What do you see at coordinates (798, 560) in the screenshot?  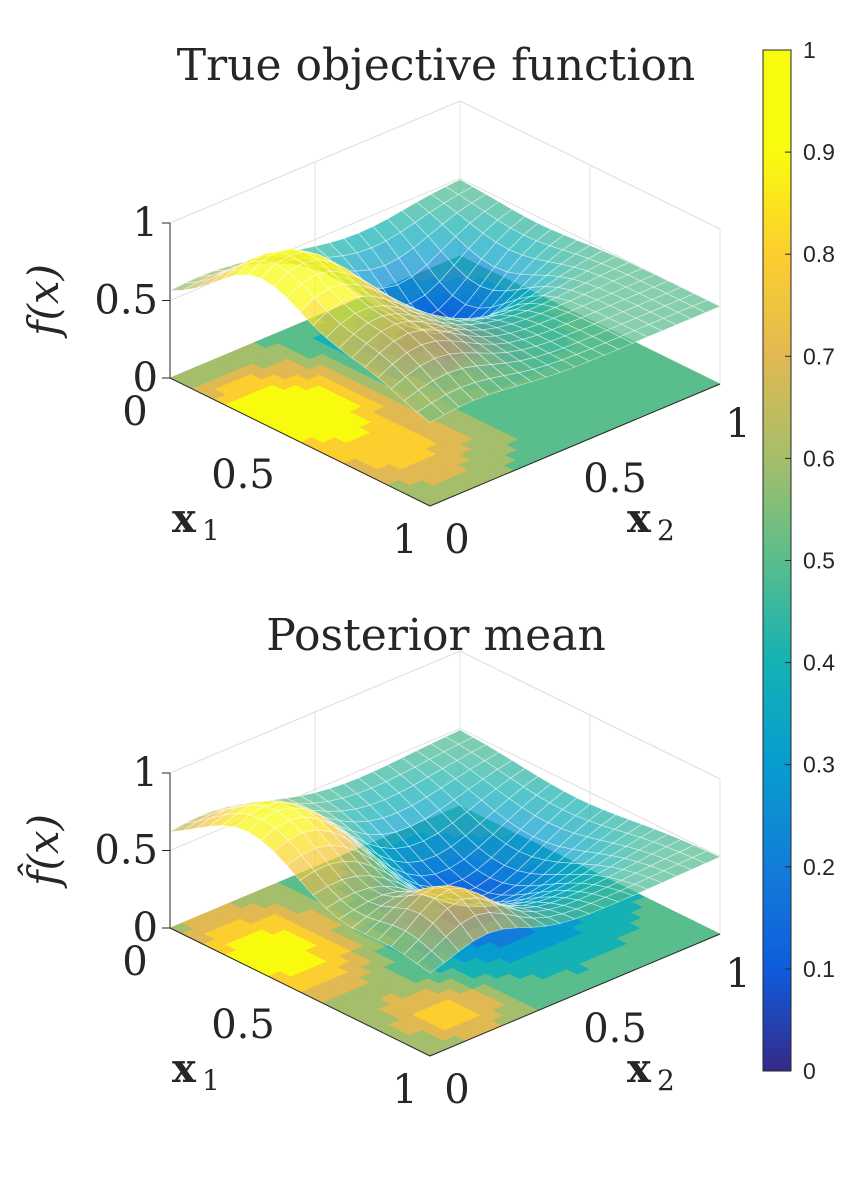 I see `colorbar: 0 0.1 0.2 0.3 0.4 0.5 0.6 0.7 0.8 0.9 1` at bounding box center [798, 560].